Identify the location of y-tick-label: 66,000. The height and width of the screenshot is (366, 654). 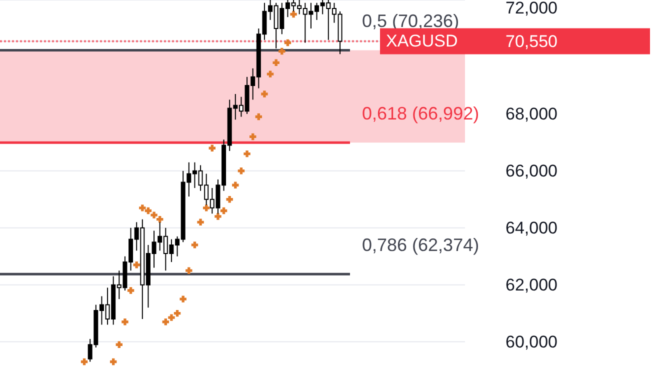
(532, 170).